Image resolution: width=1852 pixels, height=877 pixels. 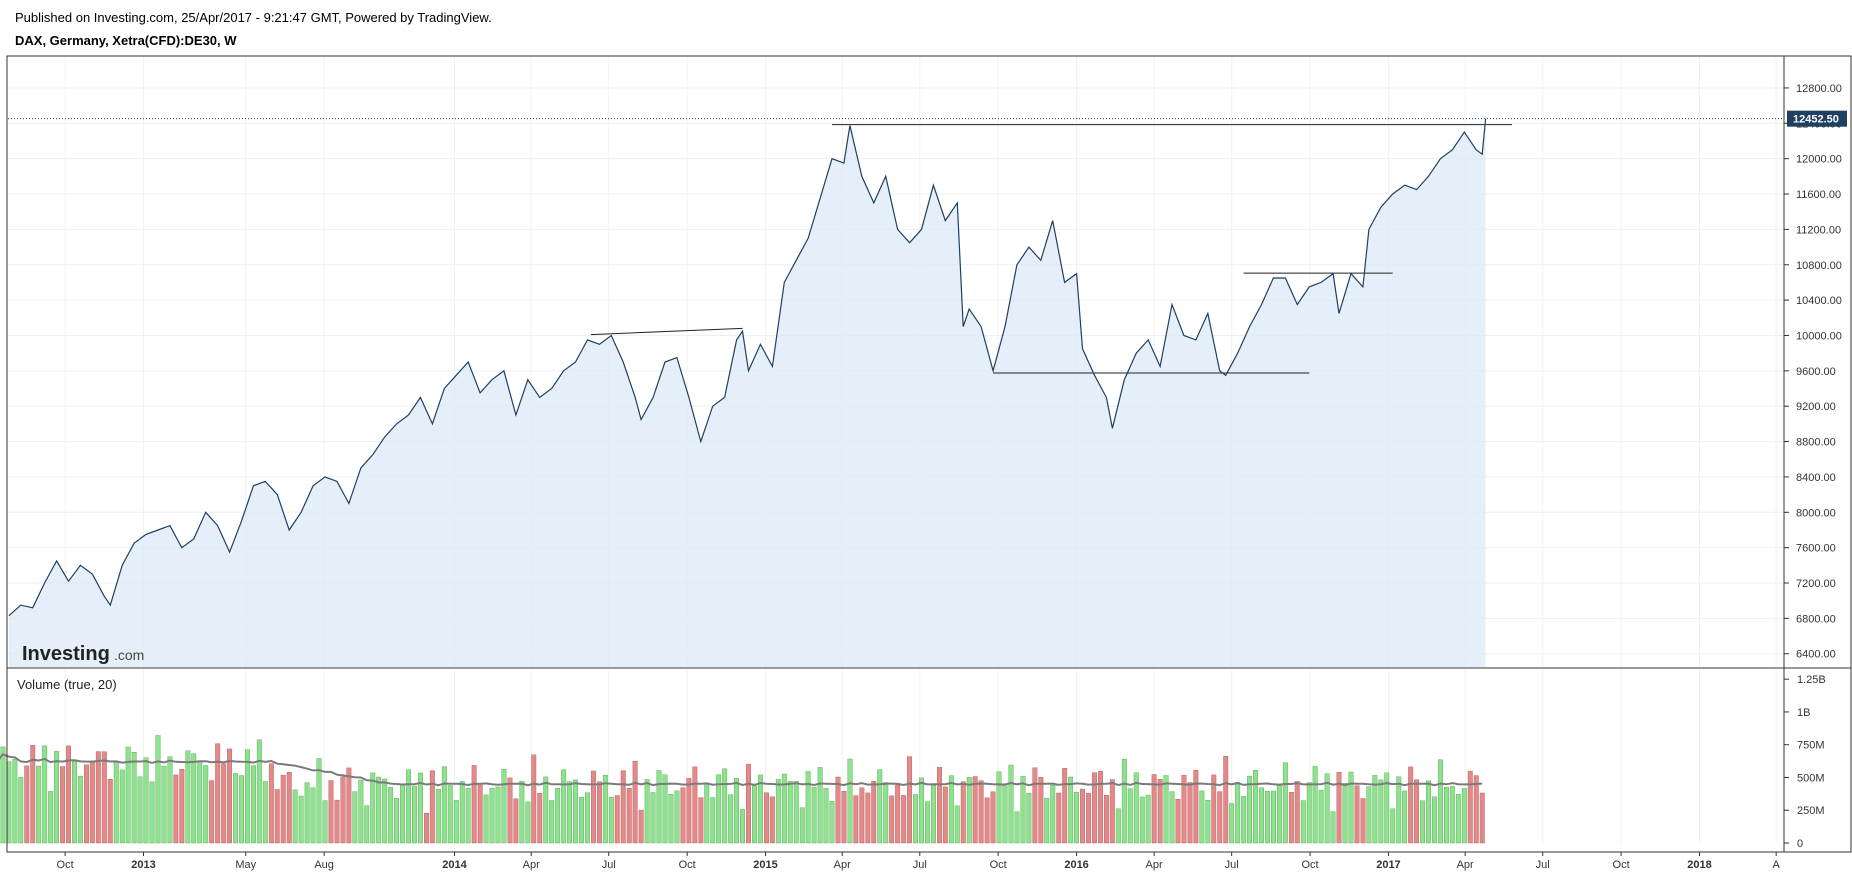 I want to click on investing-logo: Investing .com, so click(x=83, y=654).